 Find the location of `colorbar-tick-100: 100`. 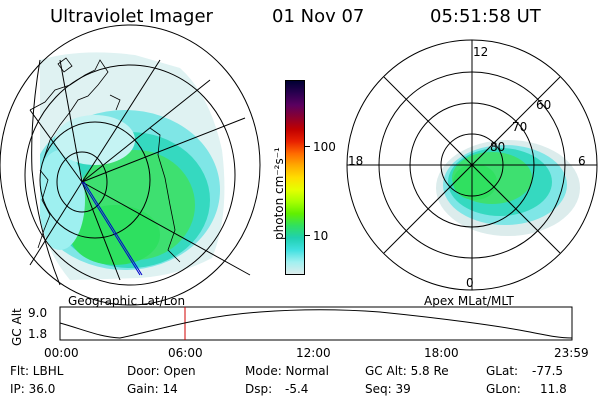

colorbar-tick-100: 100 is located at coordinates (324, 147).